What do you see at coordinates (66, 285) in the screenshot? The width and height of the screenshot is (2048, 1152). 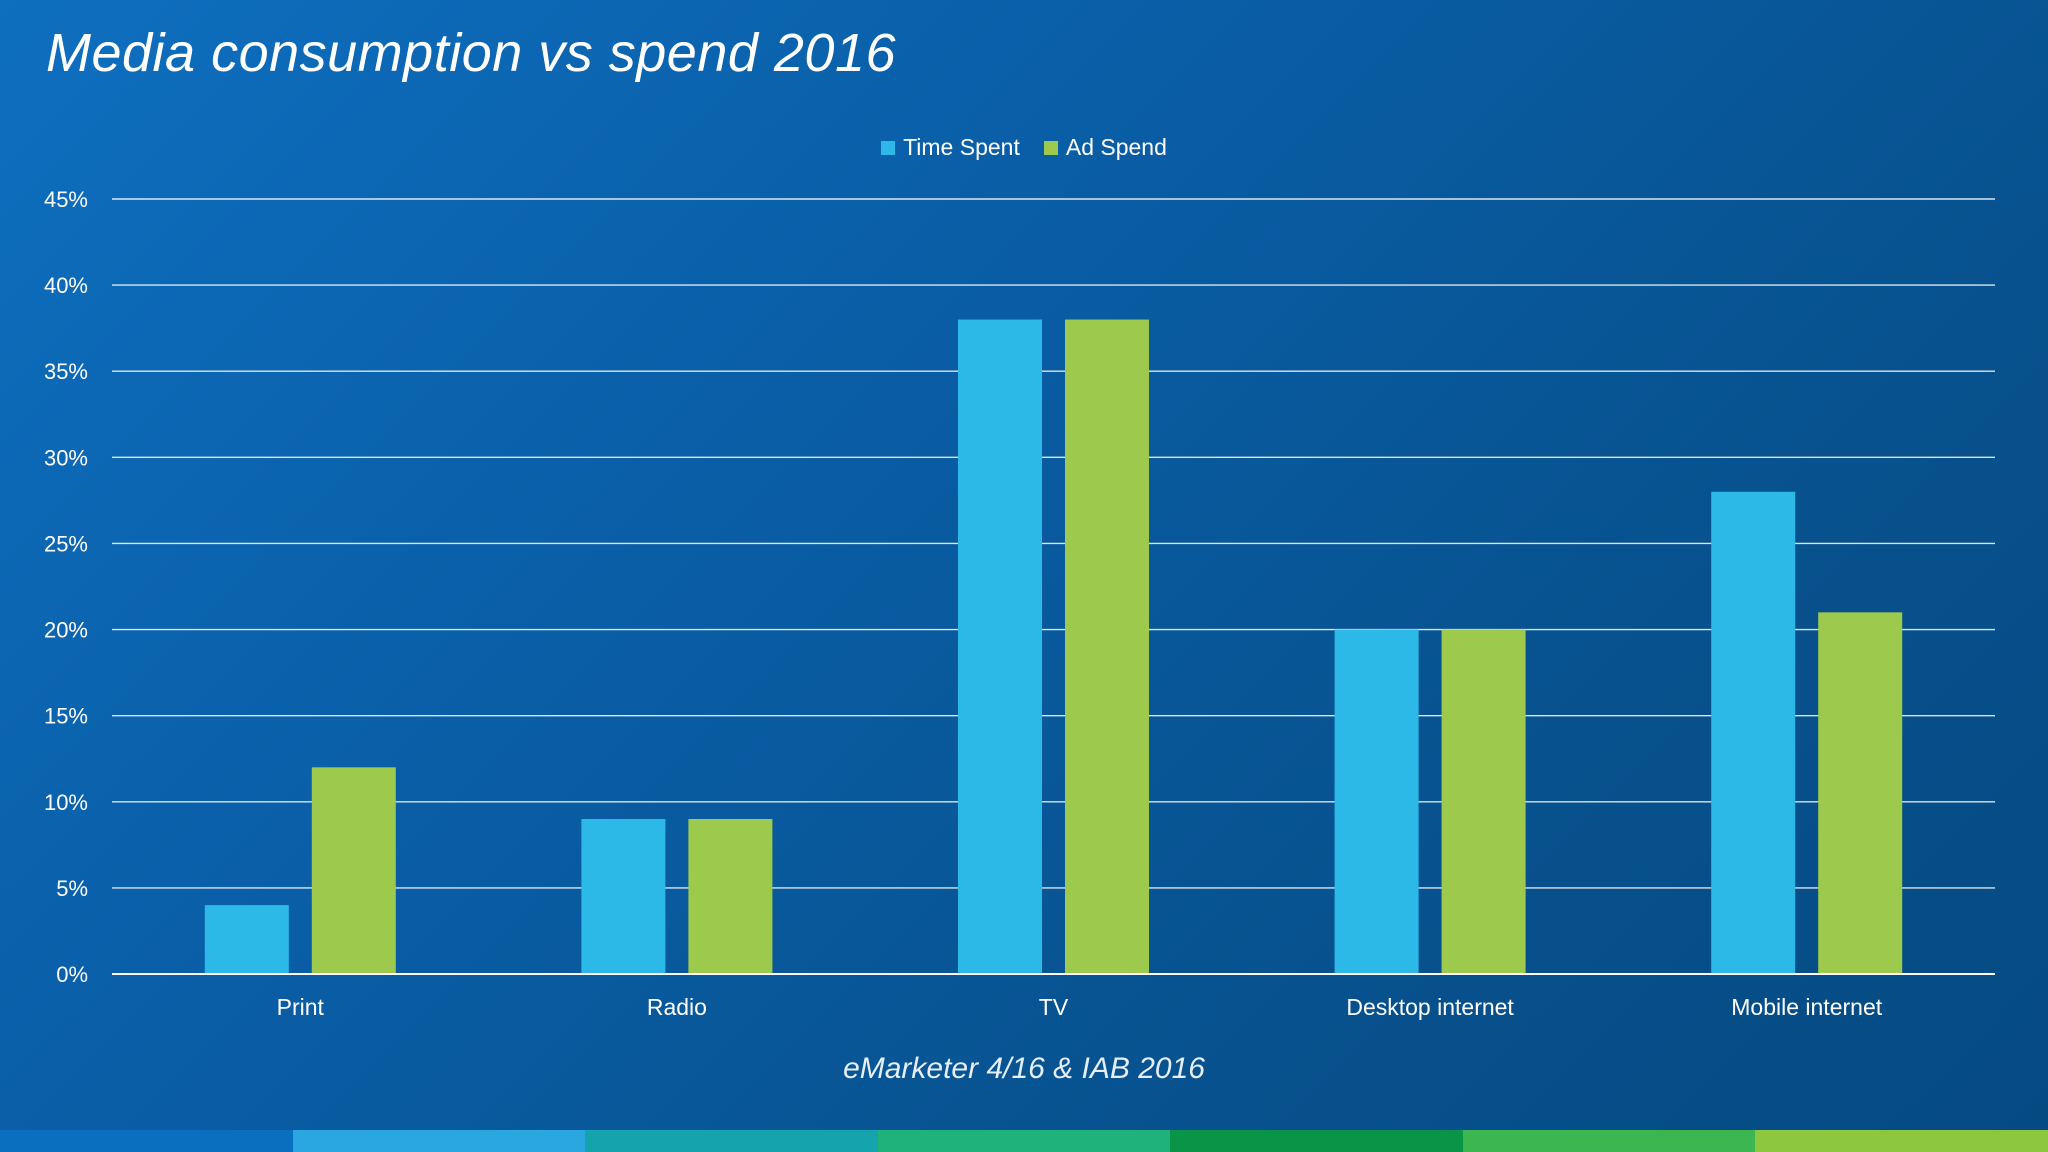 I see `y-tick-label: 40%` at bounding box center [66, 285].